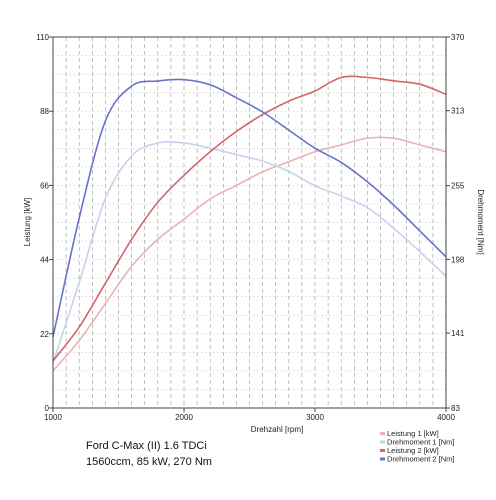 This screenshot has width=496, height=500. What do you see at coordinates (458, 259) in the screenshot?
I see `y-tick-label-right: 198` at bounding box center [458, 259].